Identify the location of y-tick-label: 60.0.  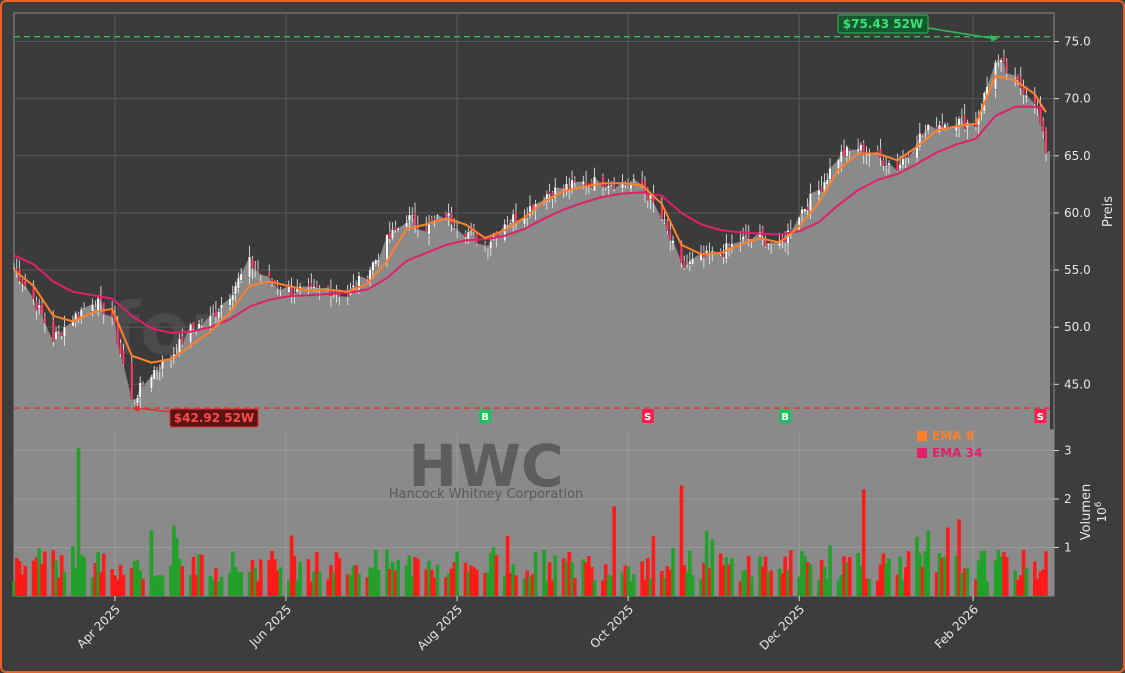
(1077, 213).